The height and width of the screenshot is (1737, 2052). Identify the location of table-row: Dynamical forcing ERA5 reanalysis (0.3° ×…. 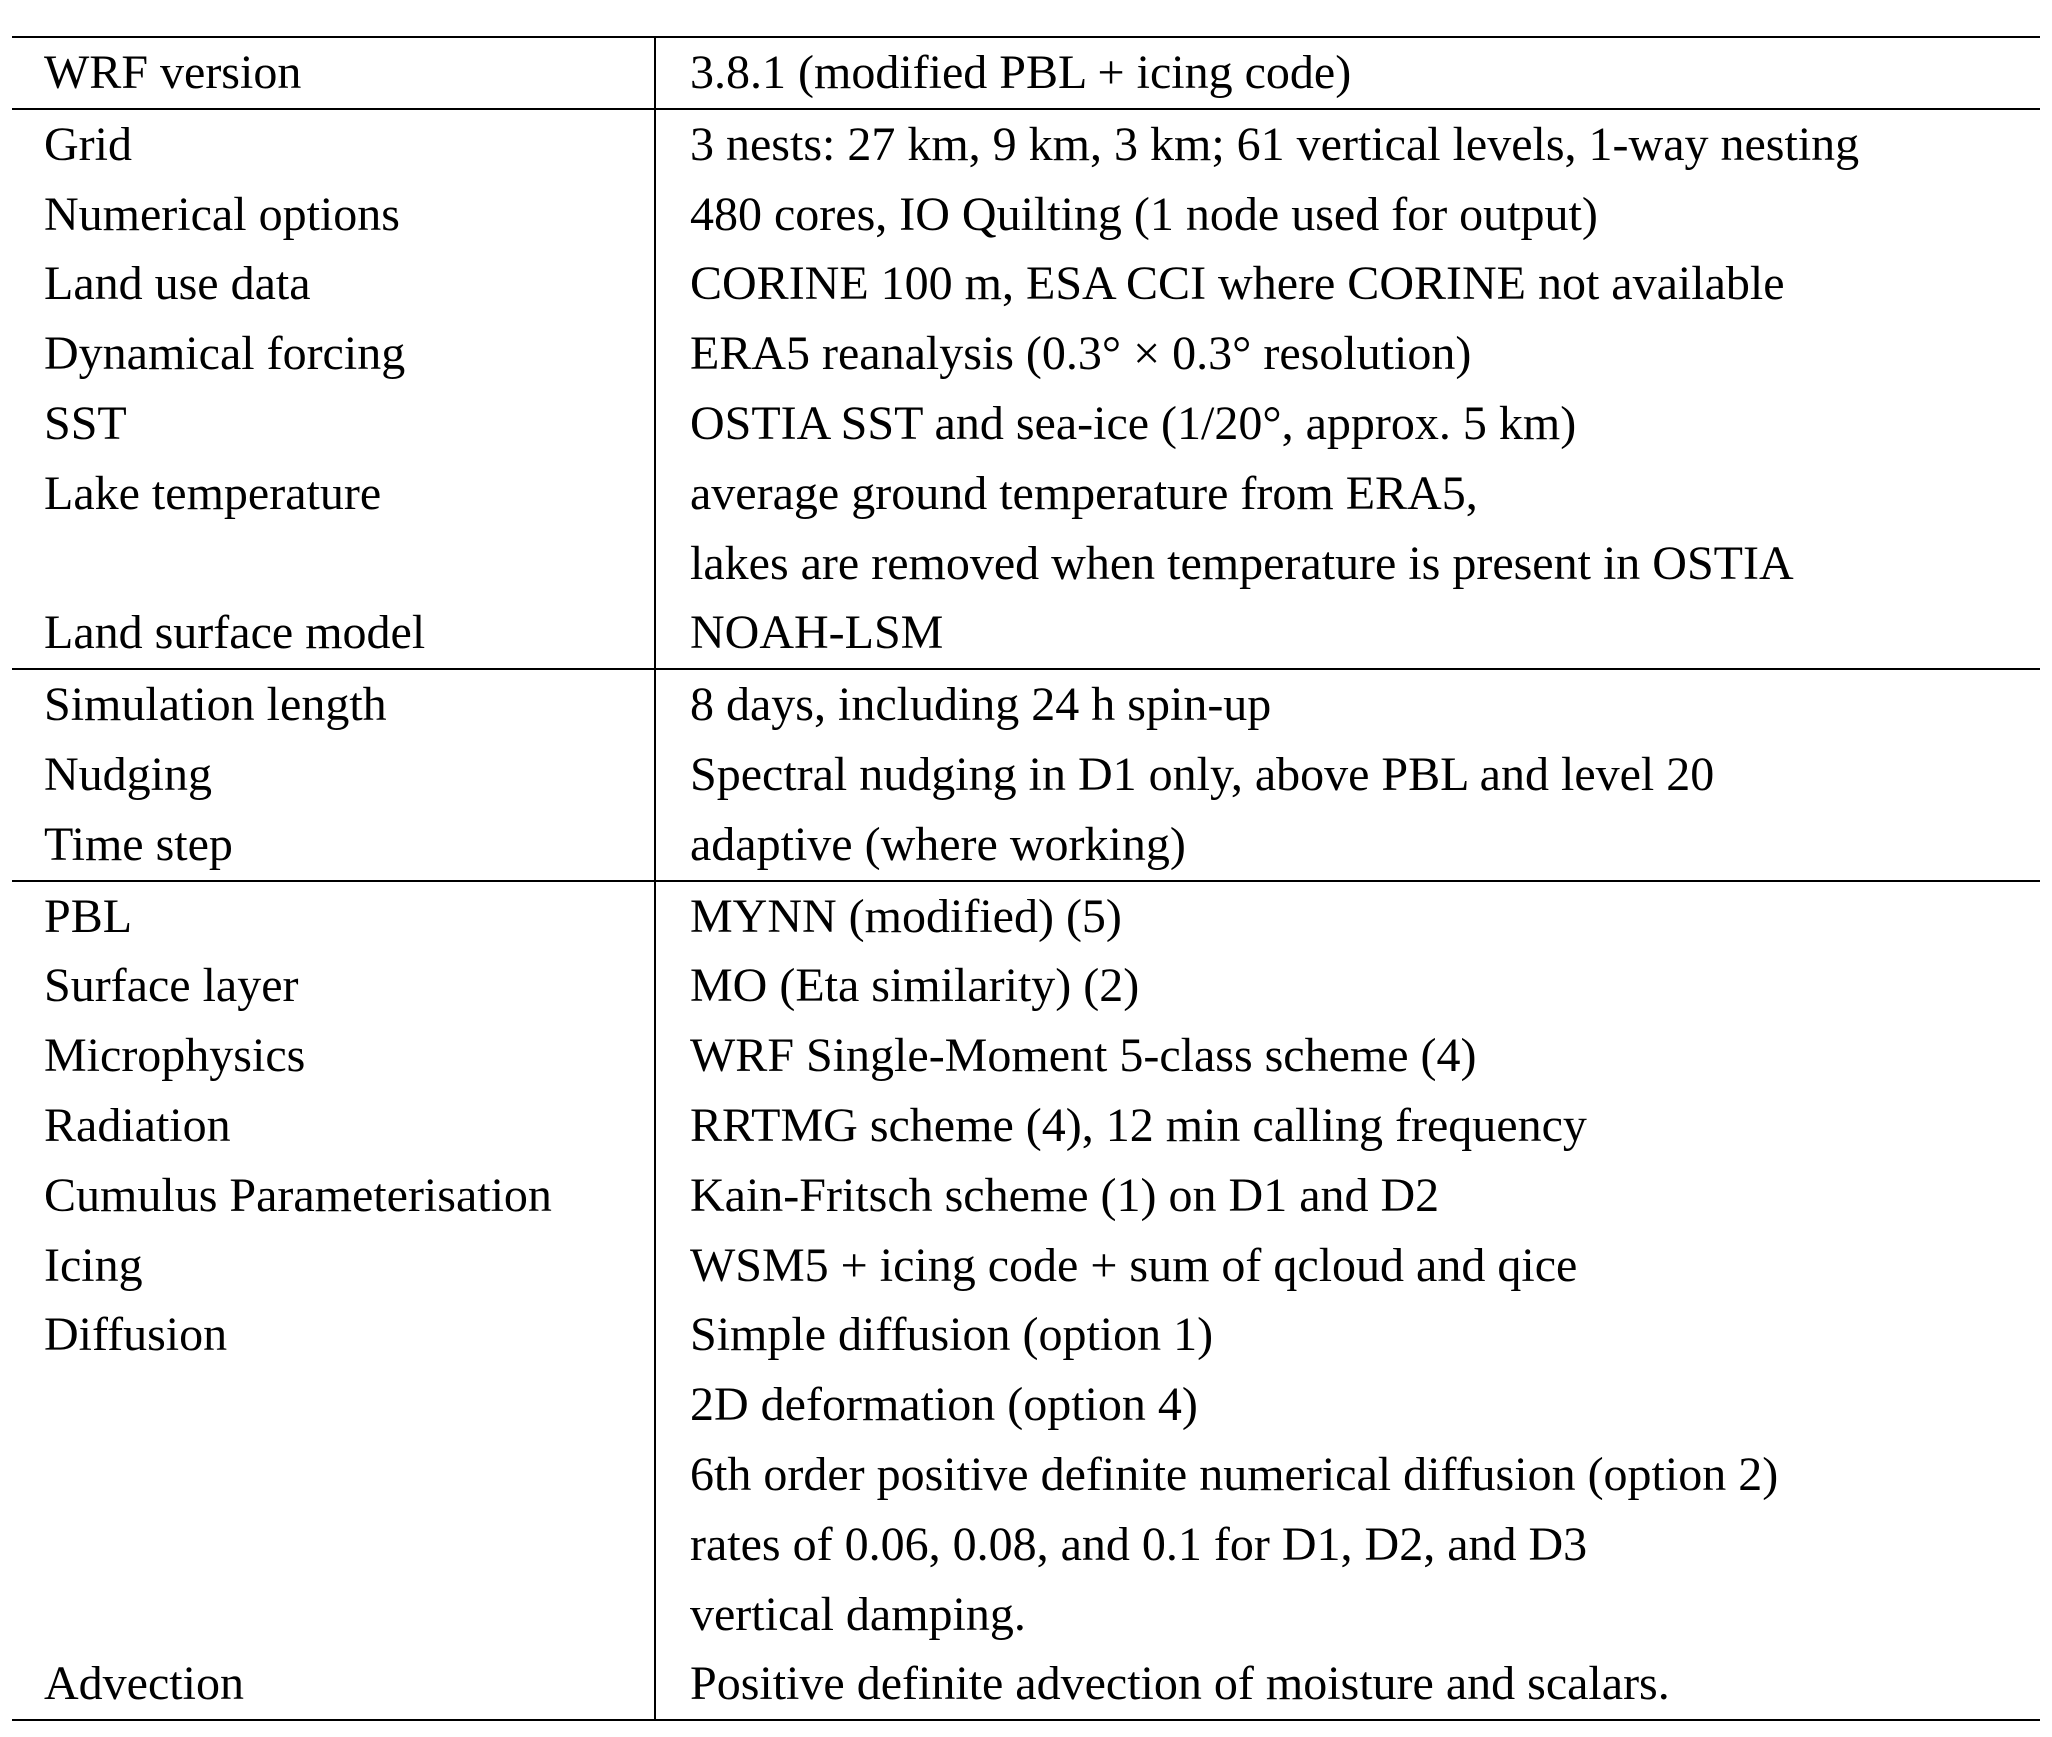
(1026, 354).